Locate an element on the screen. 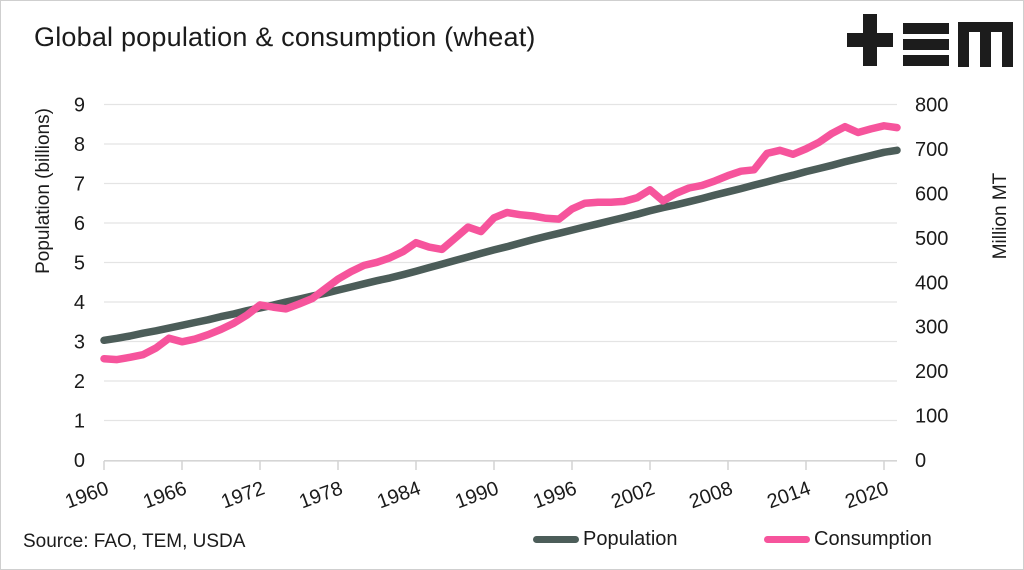 The image size is (1024, 570). x-tick-label: 2014 is located at coordinates (788, 495).